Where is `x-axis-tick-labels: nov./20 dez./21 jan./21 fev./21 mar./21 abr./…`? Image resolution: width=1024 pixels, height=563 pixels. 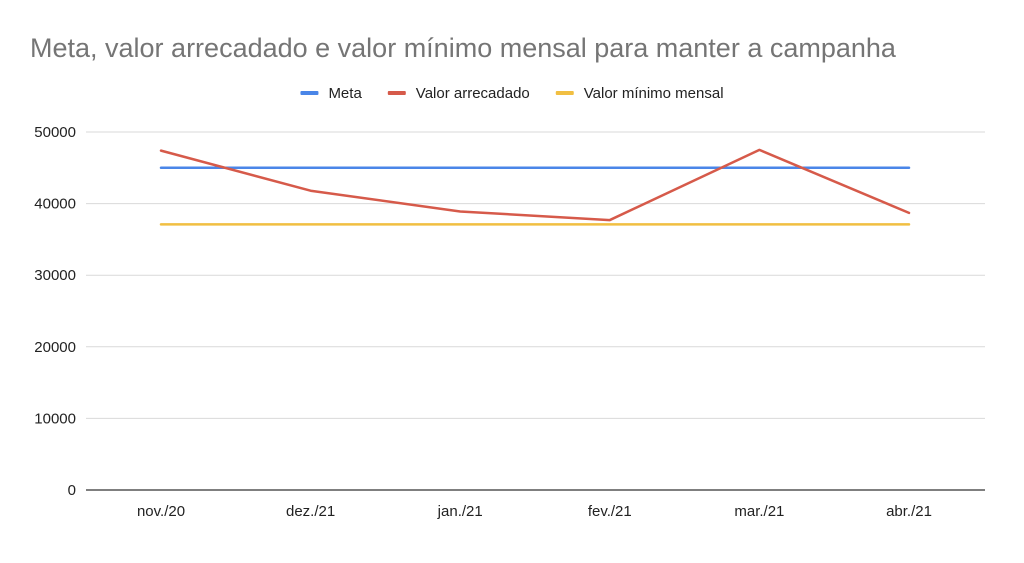 x-axis-tick-labels: nov./20 dez./21 jan./21 fev./21 mar./21 abr./… is located at coordinates (534, 511).